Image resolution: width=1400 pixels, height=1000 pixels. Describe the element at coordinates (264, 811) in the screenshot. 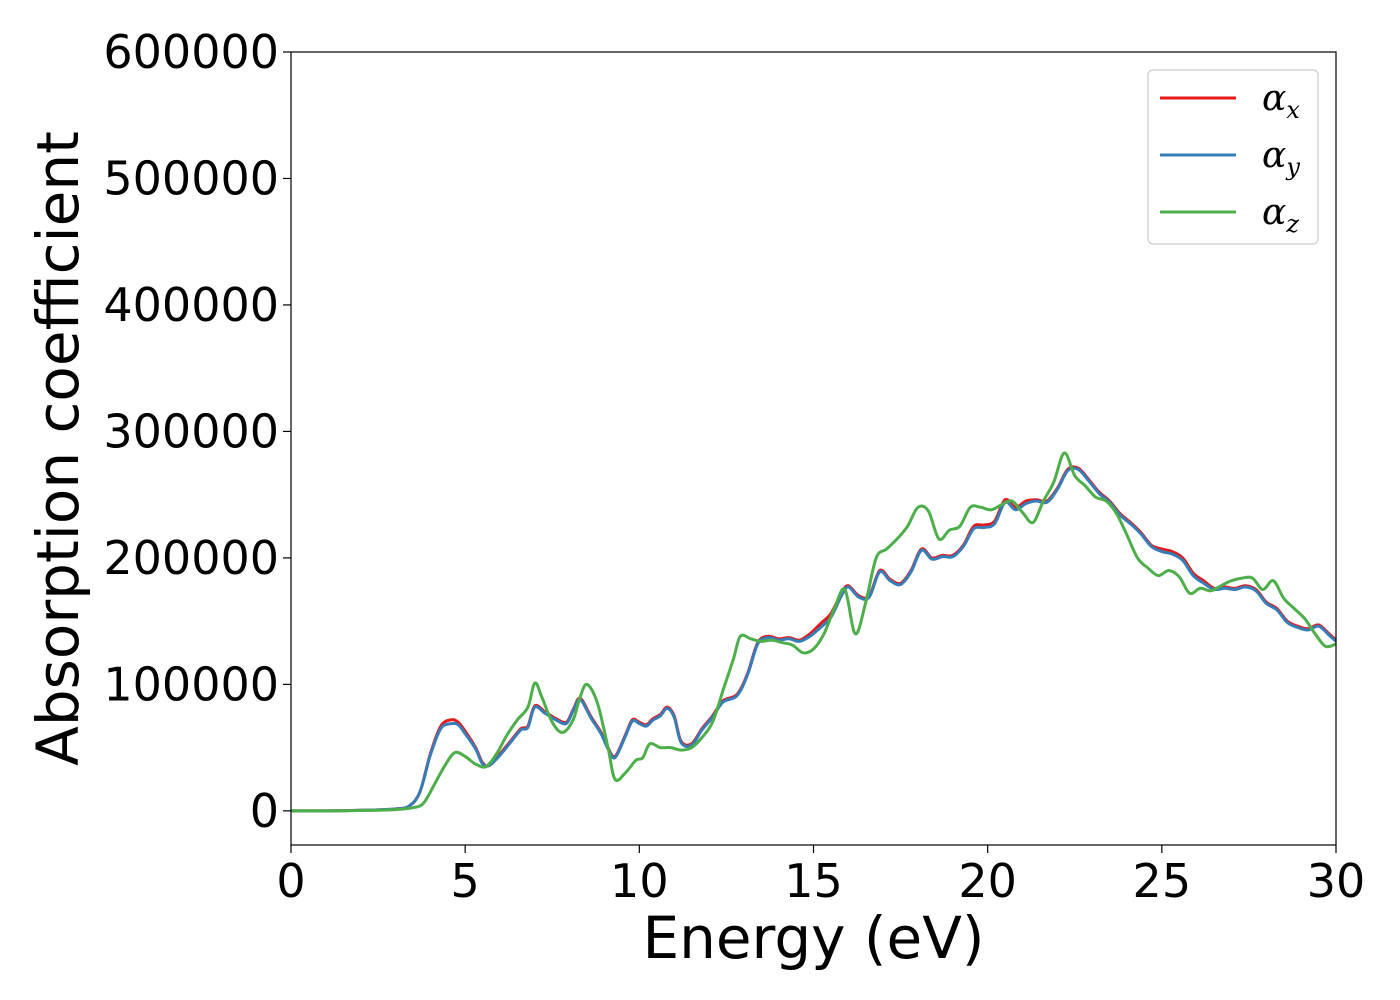

I see `y-tick-label: 0` at that location.